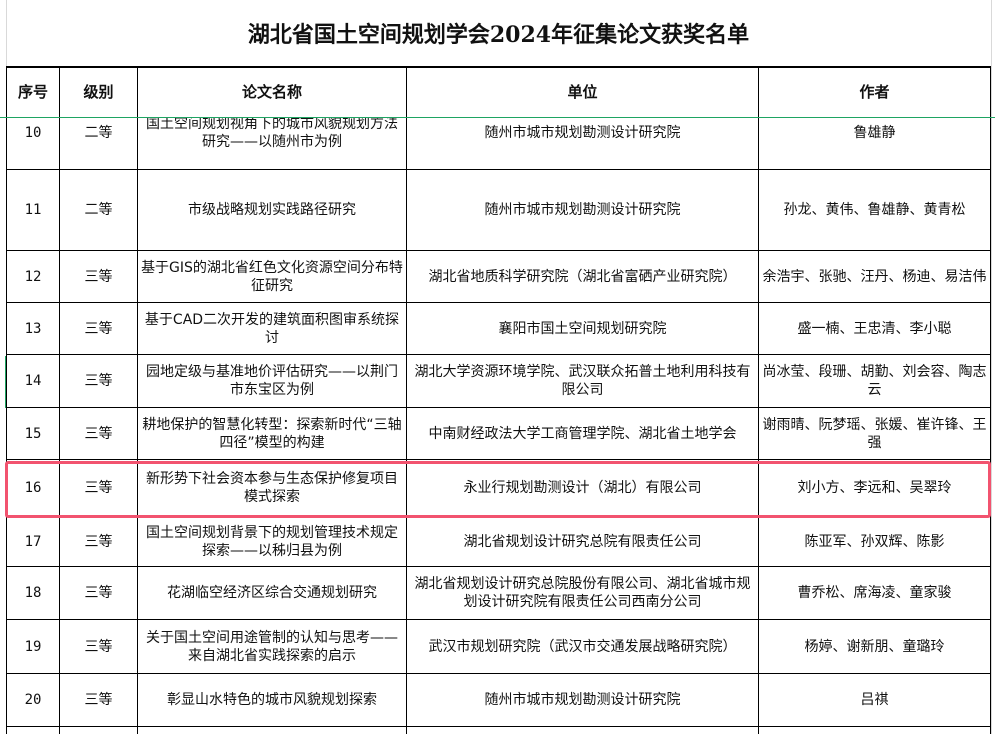 The image size is (995, 734). I want to click on cell-paper: 彰显山水特色的城市风貌规划探索, so click(272, 700).